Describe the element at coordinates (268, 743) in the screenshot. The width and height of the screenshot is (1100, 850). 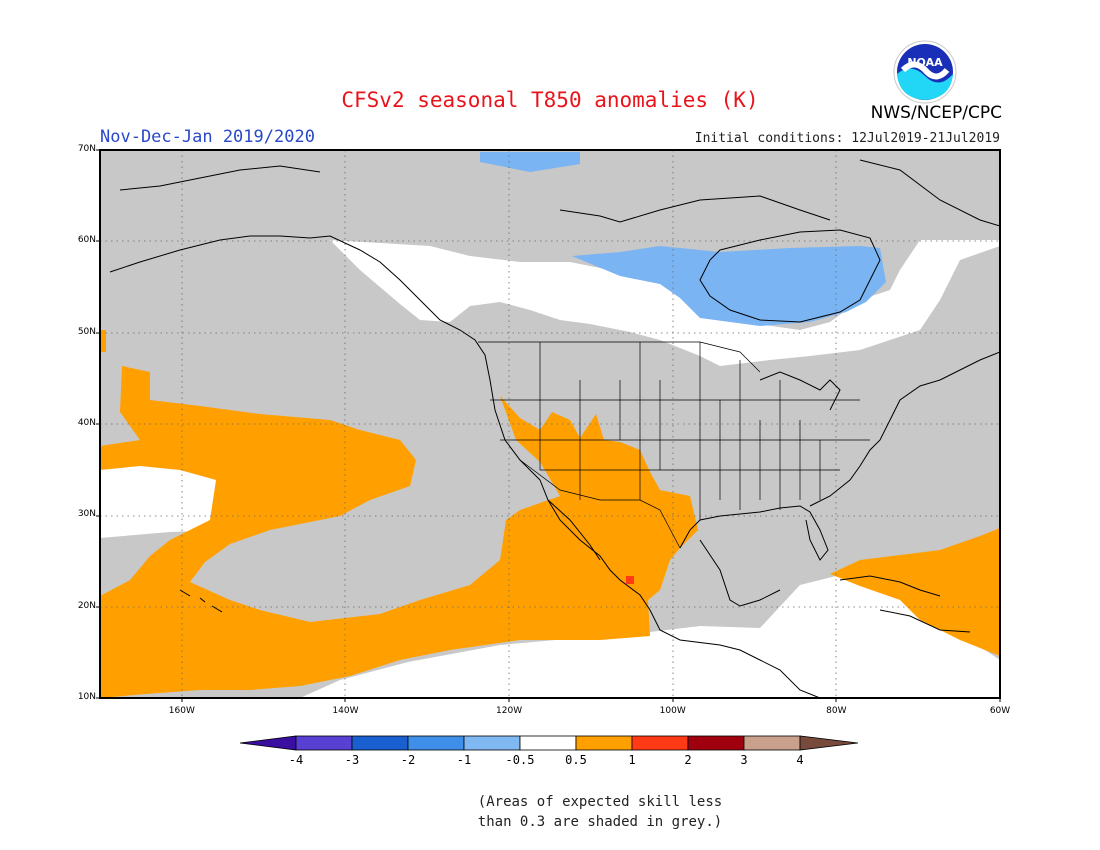
I see `legend-arrow-low` at that location.